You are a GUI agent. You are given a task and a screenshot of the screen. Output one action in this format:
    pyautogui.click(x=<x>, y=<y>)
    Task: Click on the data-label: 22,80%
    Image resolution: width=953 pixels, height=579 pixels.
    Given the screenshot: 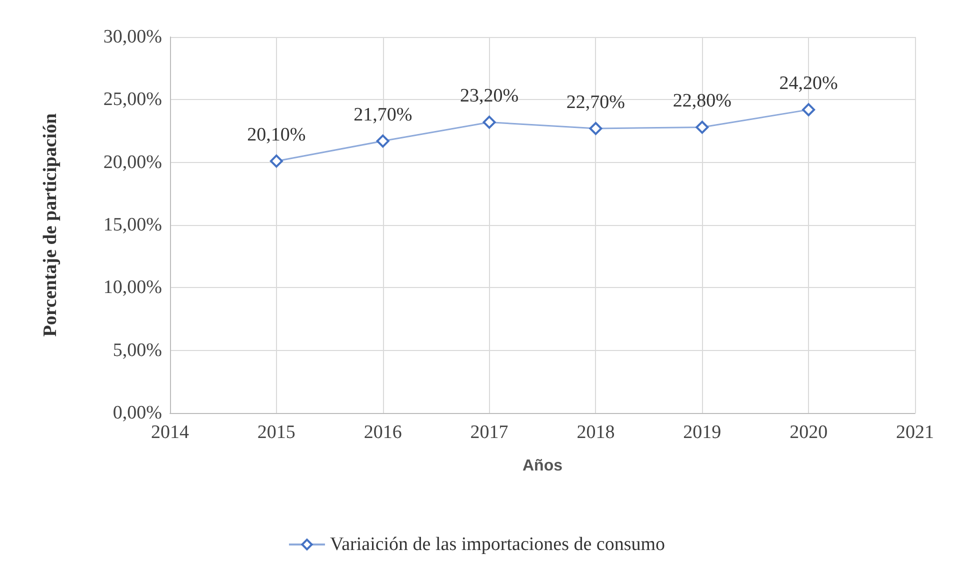 What is the action you would take?
    pyautogui.click(x=702, y=101)
    